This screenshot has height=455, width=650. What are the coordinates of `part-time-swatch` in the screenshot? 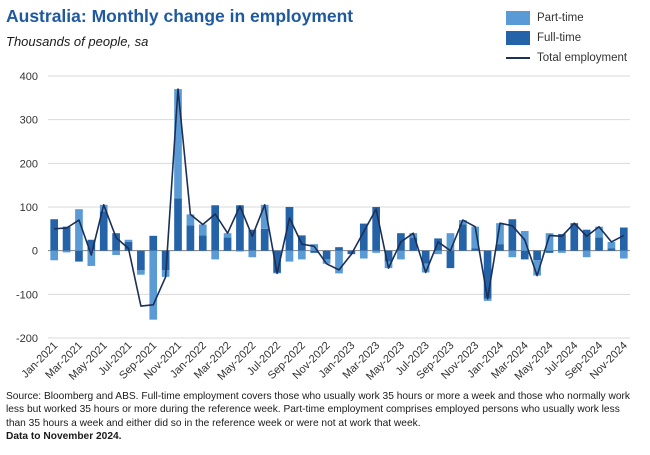 It's located at (518, 18).